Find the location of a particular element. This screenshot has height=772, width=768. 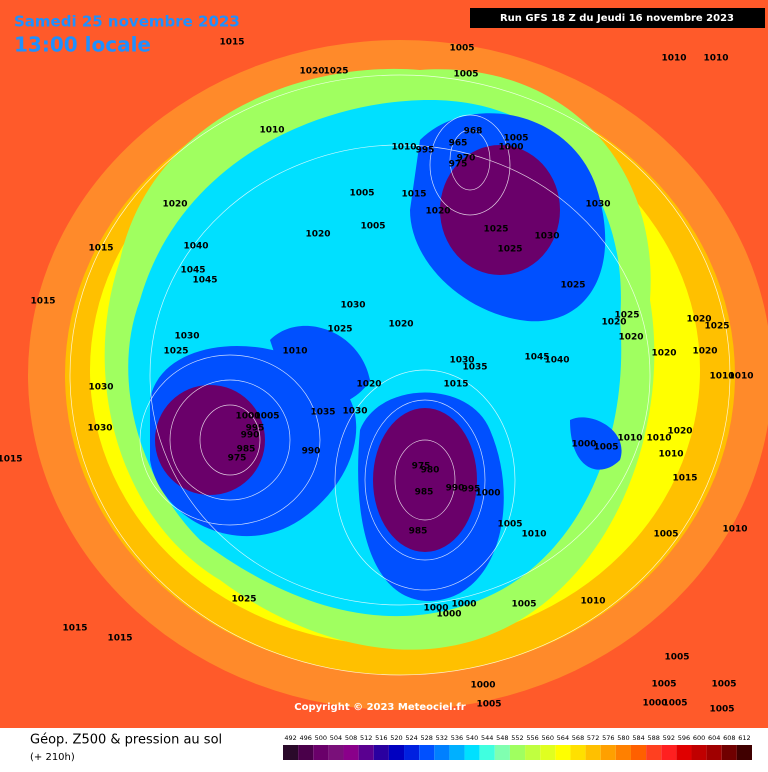

date: Samedi 25 novembre 2023 is located at coordinates (127, 22).